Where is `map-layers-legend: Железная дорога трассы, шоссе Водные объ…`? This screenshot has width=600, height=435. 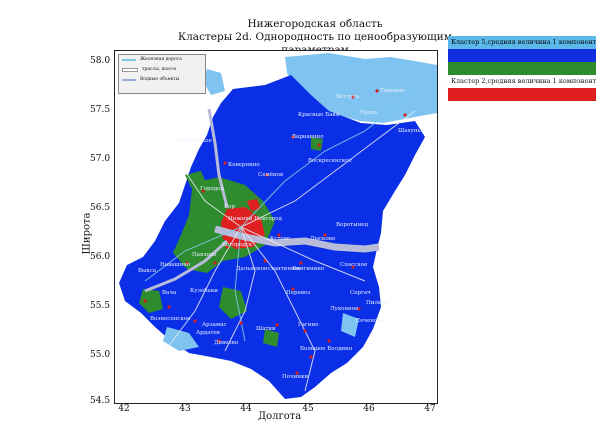 map-layers-legend: Железная дорога трассы, шоссе Водные объ… is located at coordinates (162, 74).